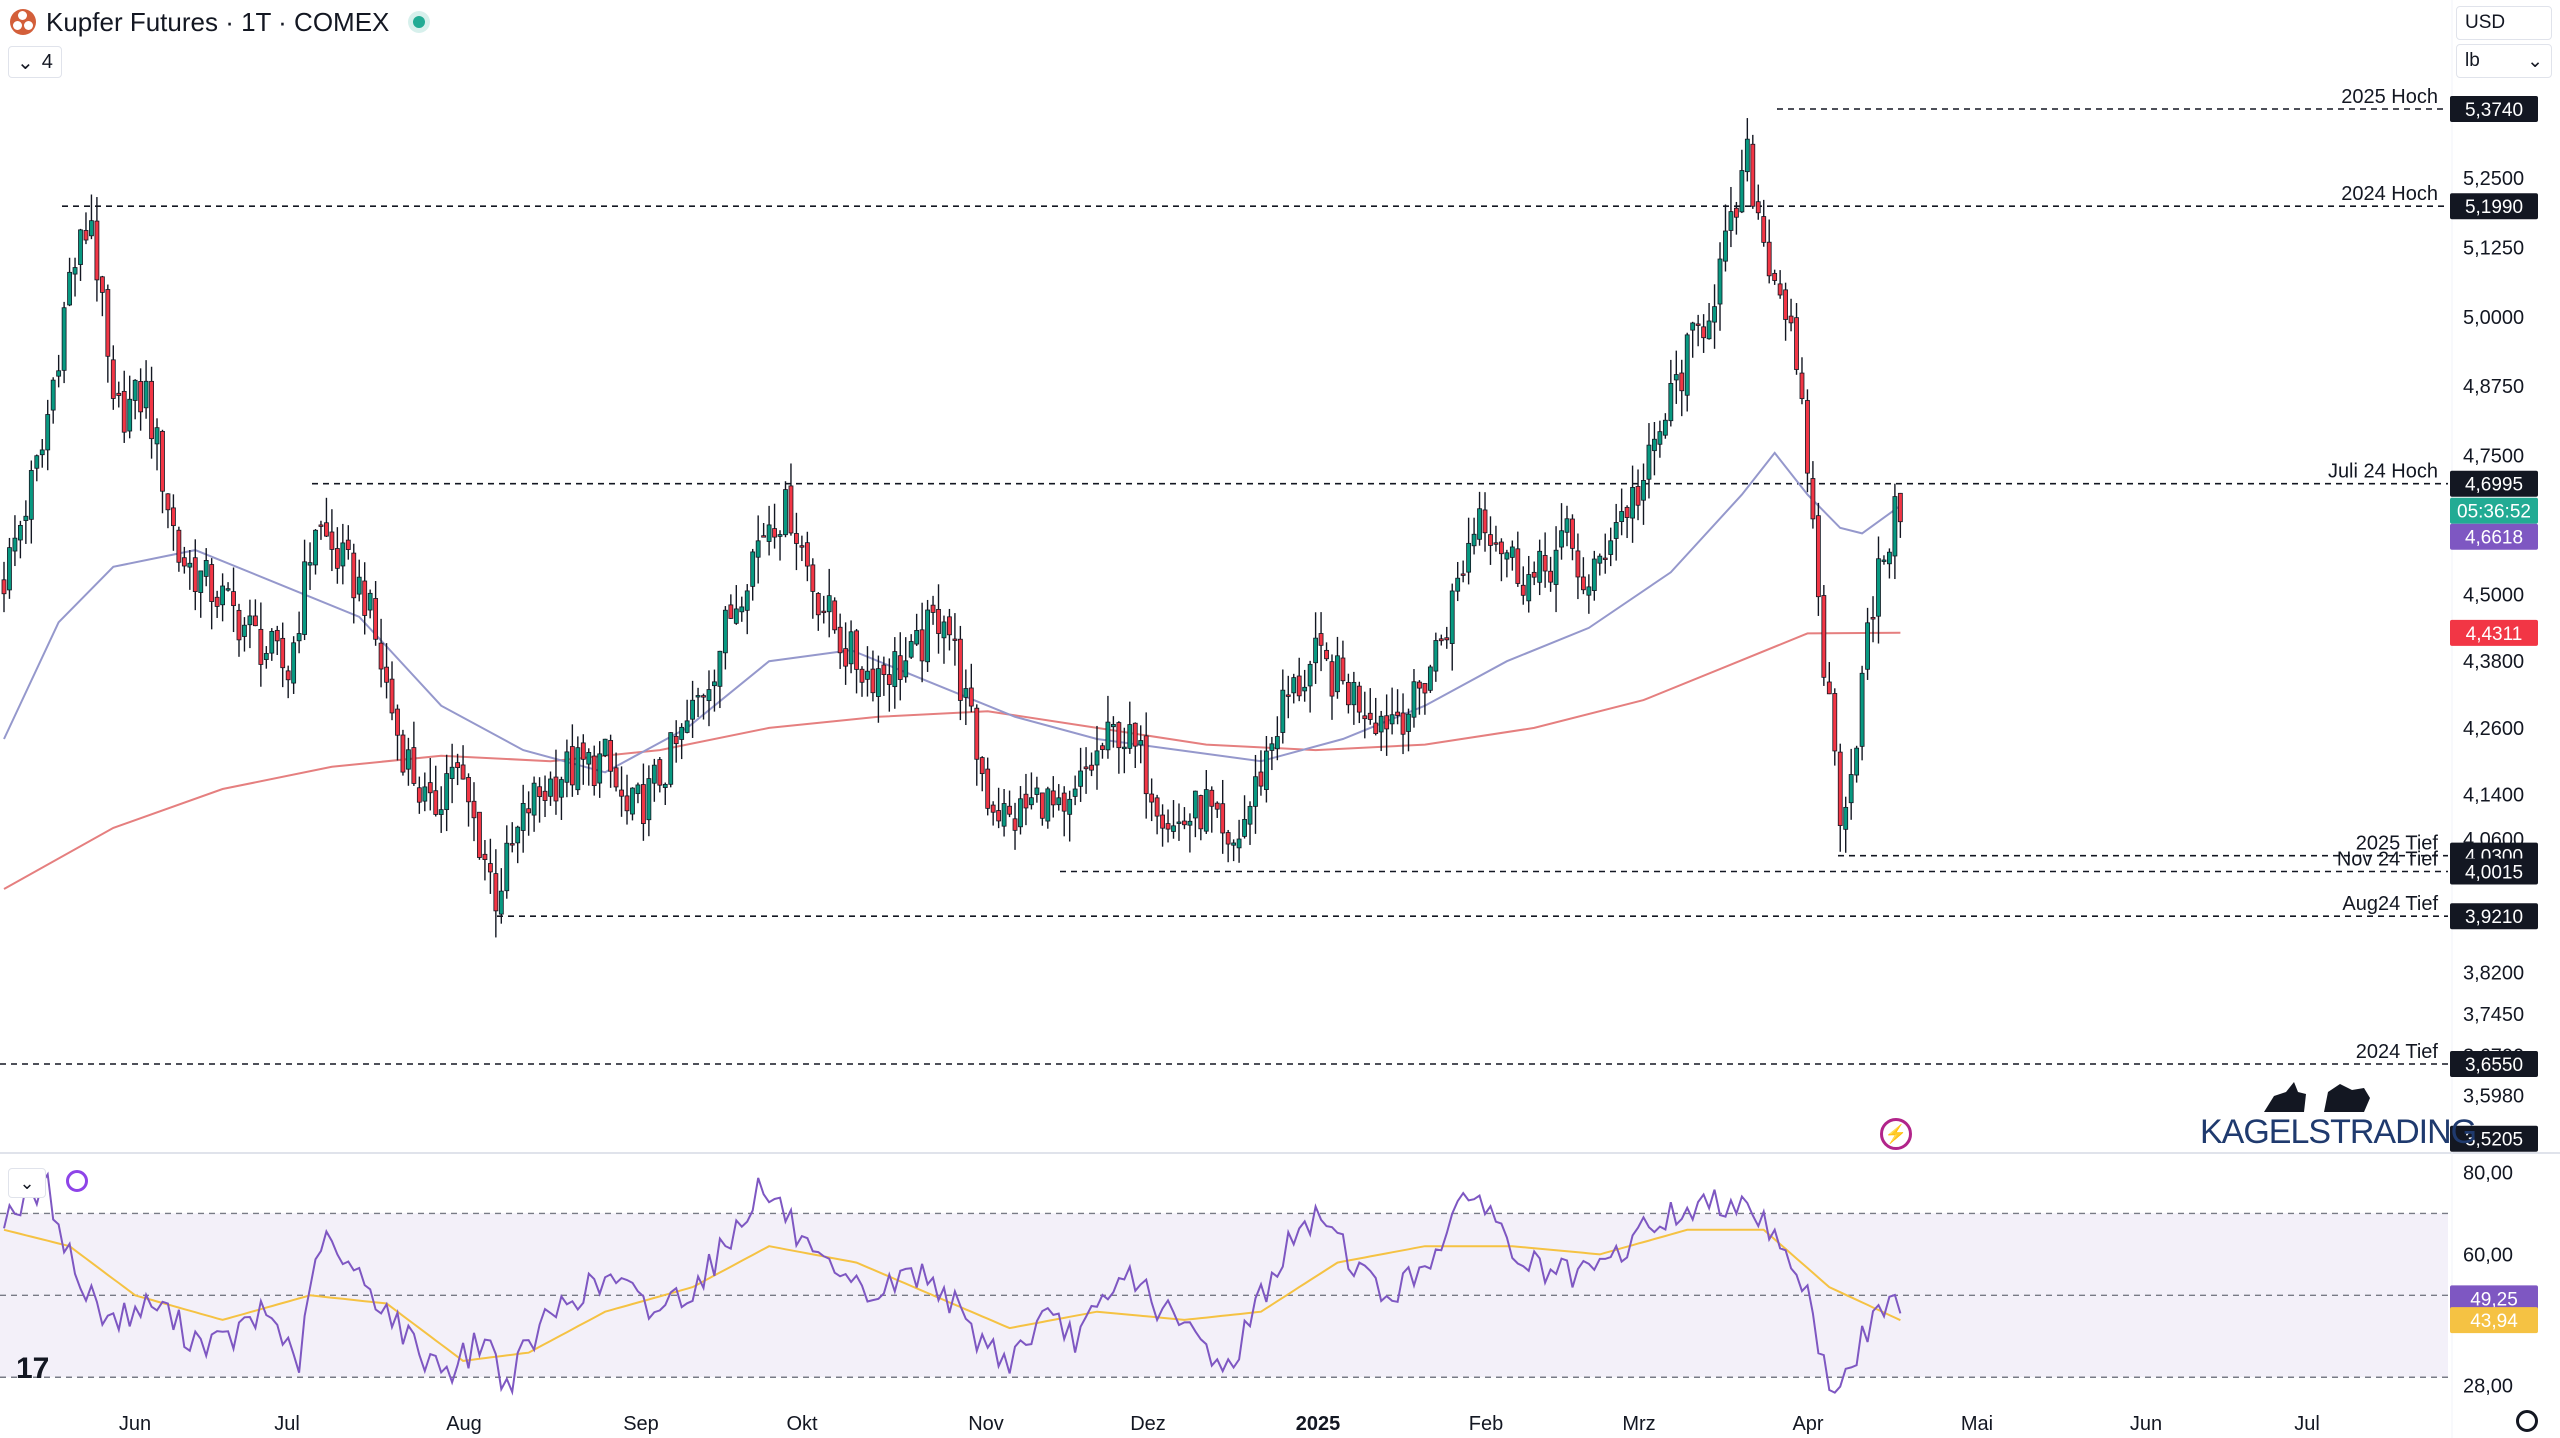 The width and height of the screenshot is (2560, 1438). Describe the element at coordinates (952, 1283) in the screenshot. I see `rsi-line` at that location.